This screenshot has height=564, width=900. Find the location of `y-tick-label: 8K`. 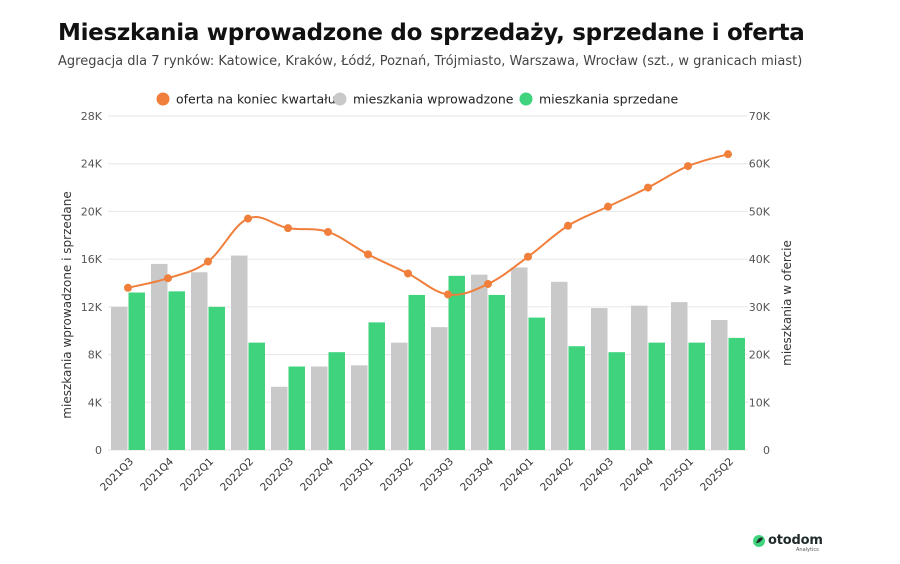

y-tick-label: 8K is located at coordinates (95, 355).